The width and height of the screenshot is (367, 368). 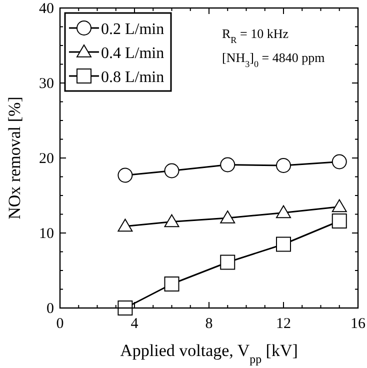 I want to click on y-tick-label: 0, so click(x=50, y=309).